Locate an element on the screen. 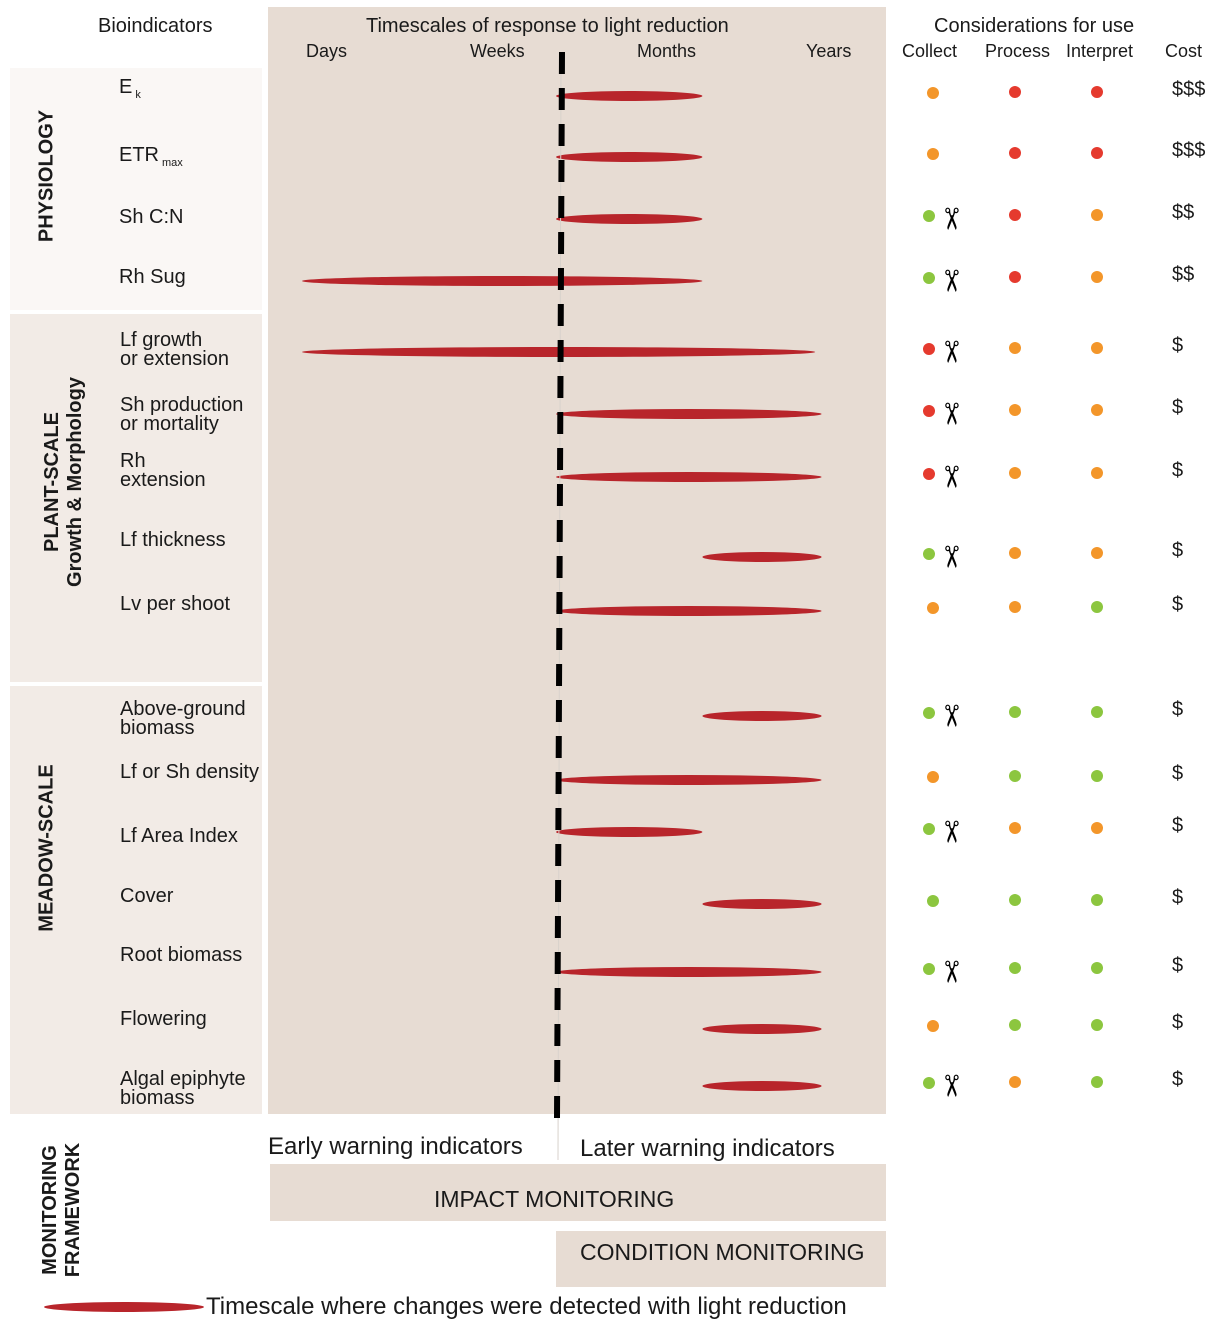  time-label-weeks: Weeks is located at coordinates (497, 51).